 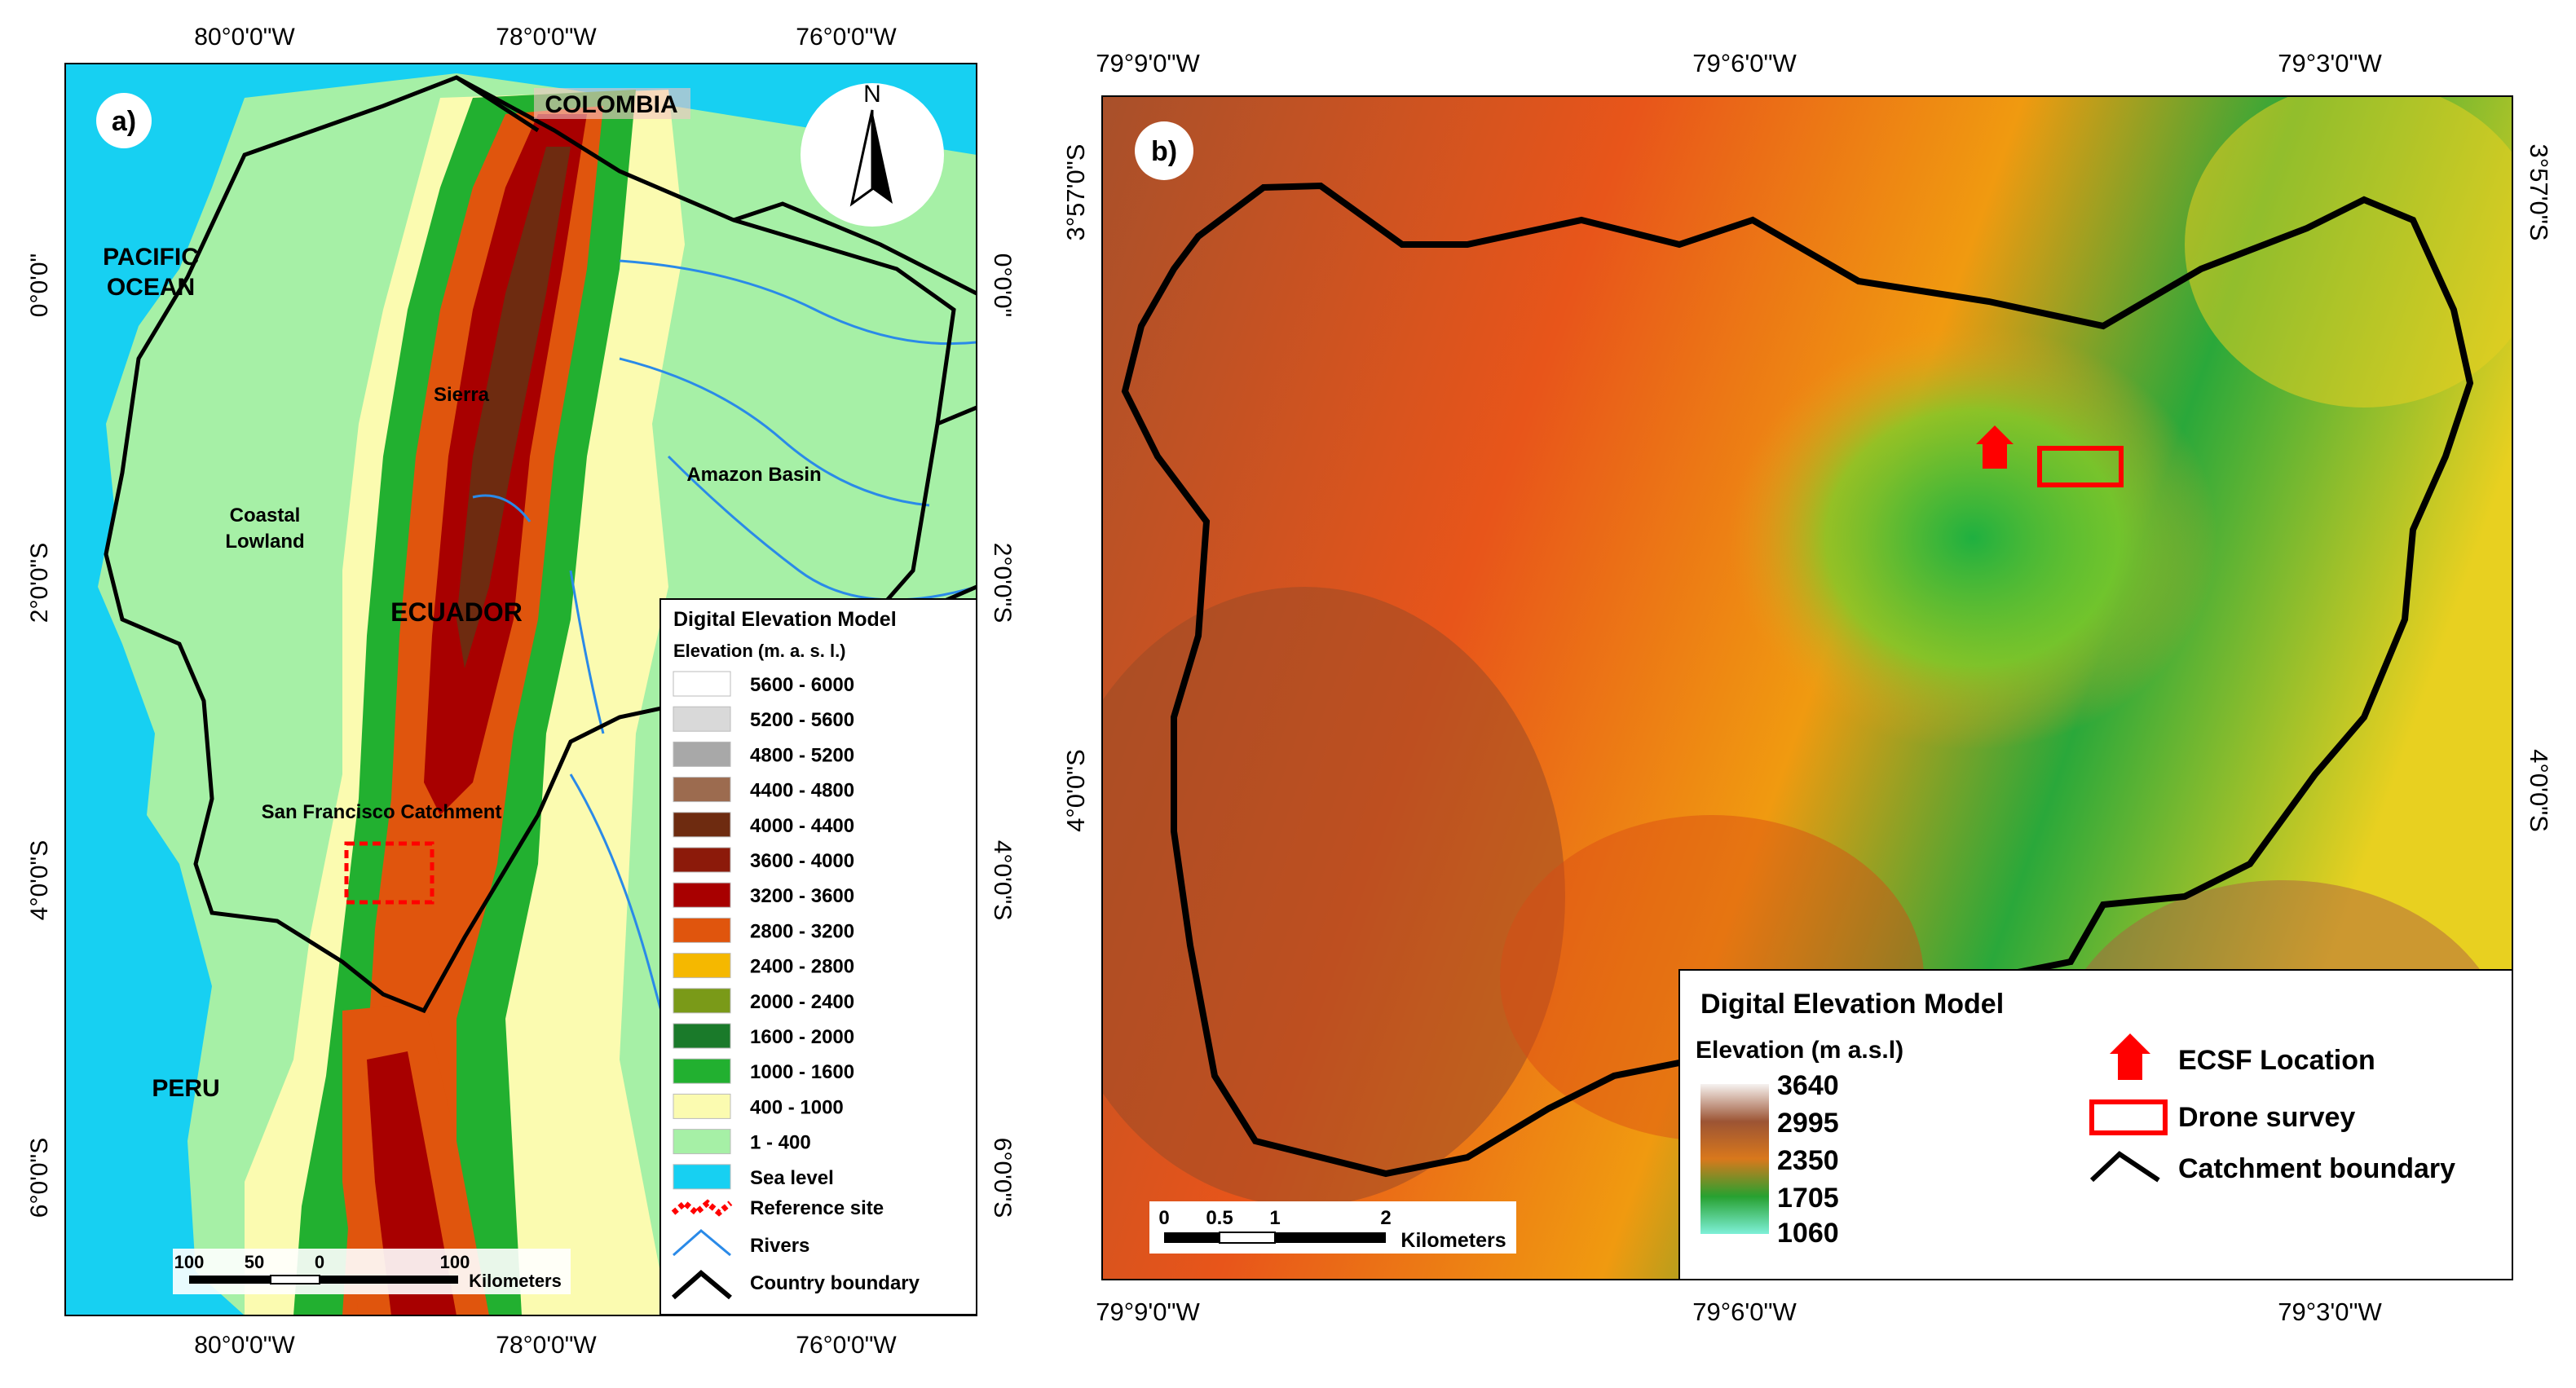 I want to click on ramp-label-5: 1060, so click(x=1808, y=1233).